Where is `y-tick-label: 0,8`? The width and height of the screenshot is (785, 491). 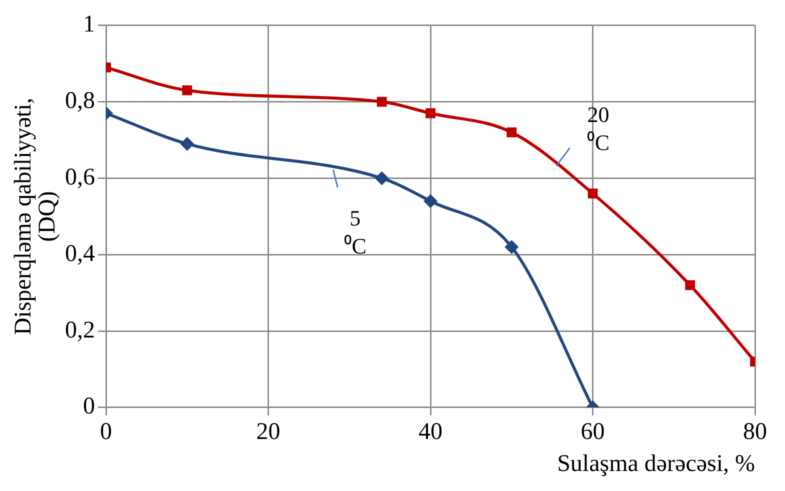
y-tick-label: 0,8 is located at coordinates (80, 101).